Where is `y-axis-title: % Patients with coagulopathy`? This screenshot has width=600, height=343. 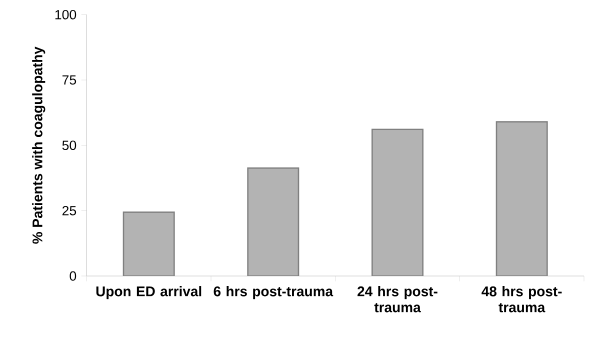
y-axis-title: % Patients with coagulopathy is located at coordinates (39, 145).